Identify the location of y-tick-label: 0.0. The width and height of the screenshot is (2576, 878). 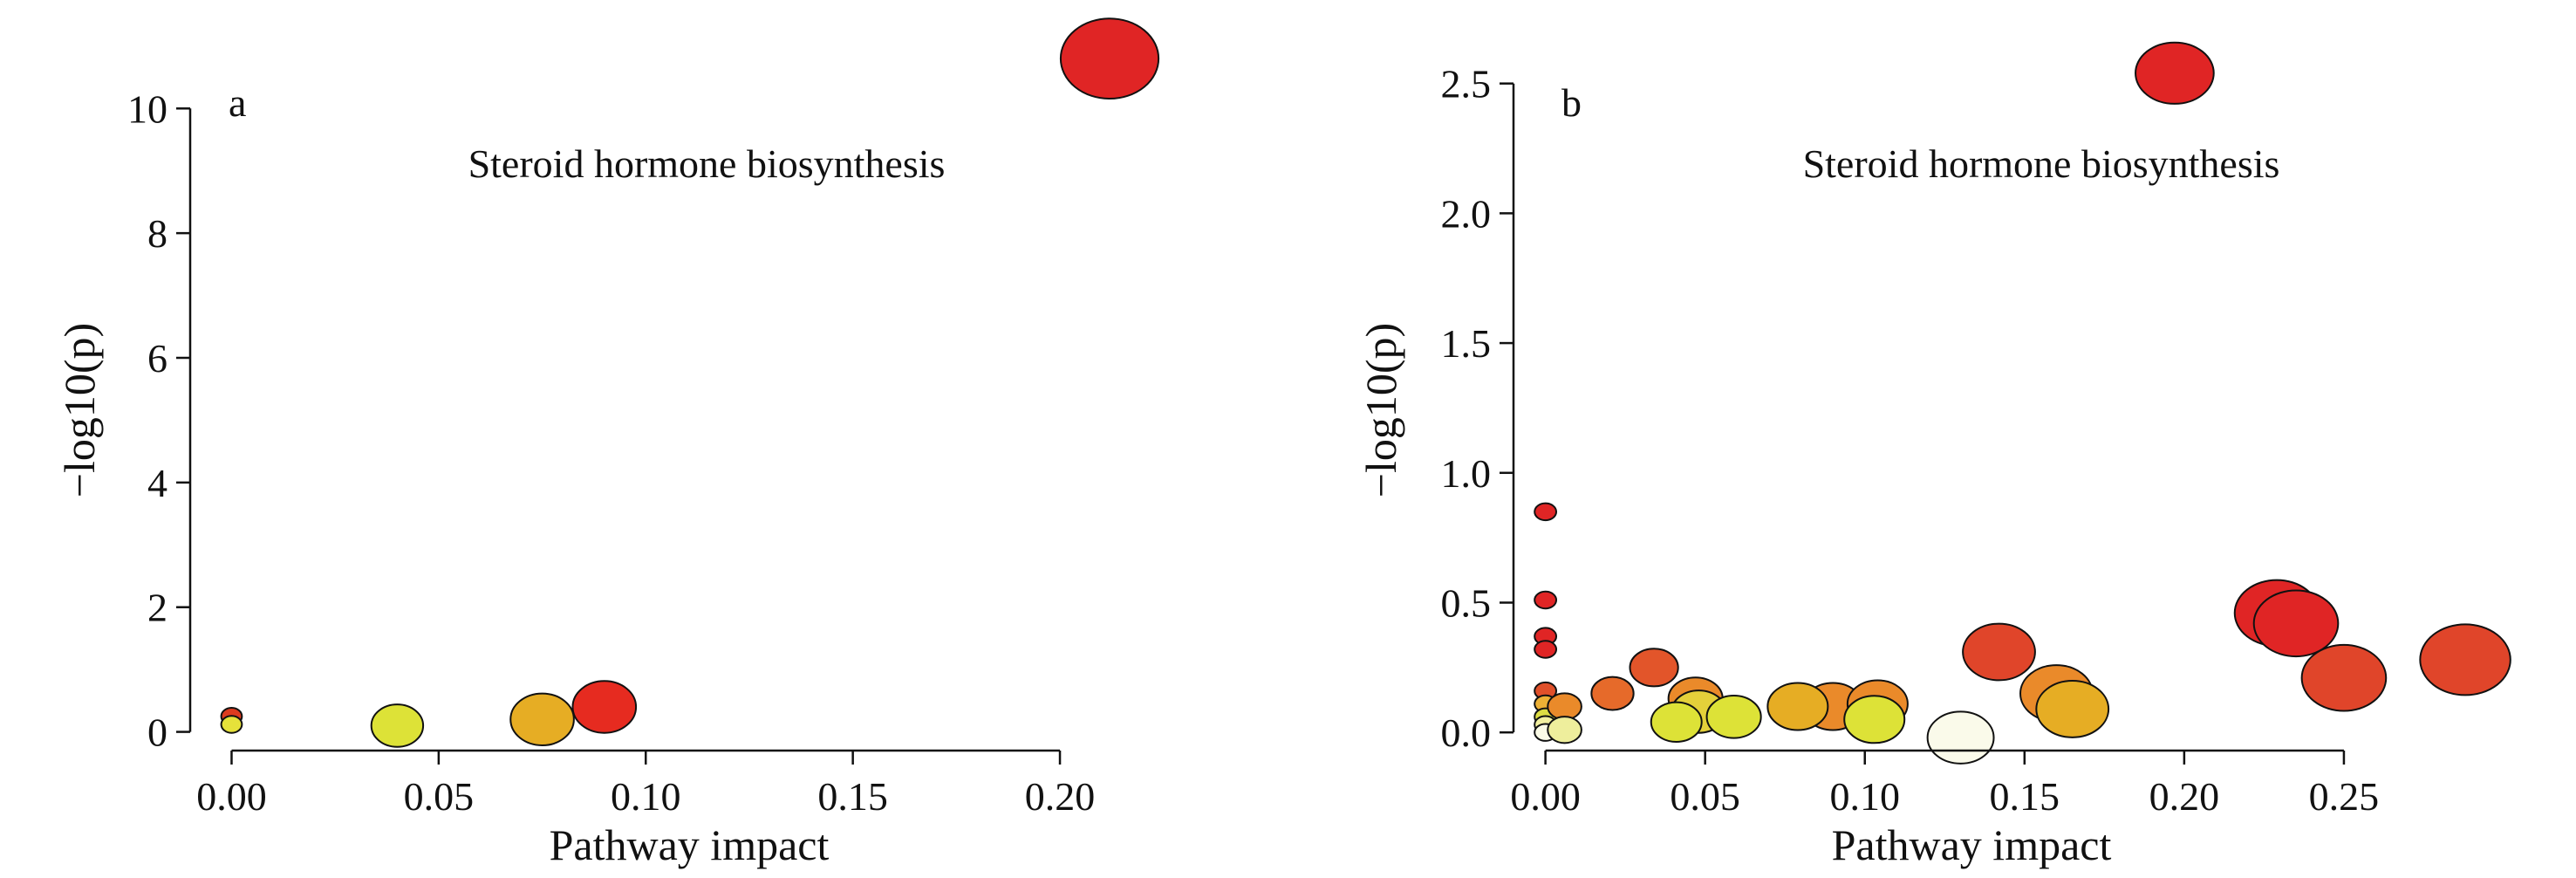
(1466, 733).